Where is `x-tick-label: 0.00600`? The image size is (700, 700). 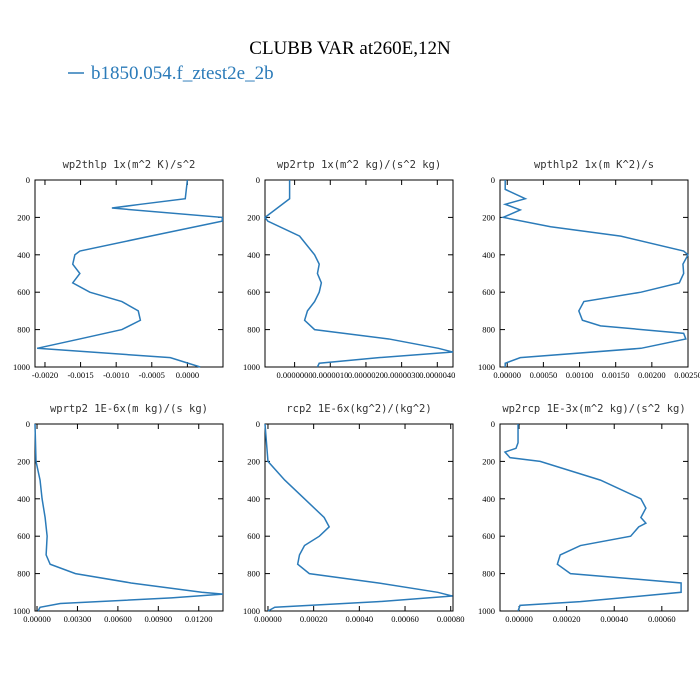 x-tick-label: 0.00600 is located at coordinates (118, 619).